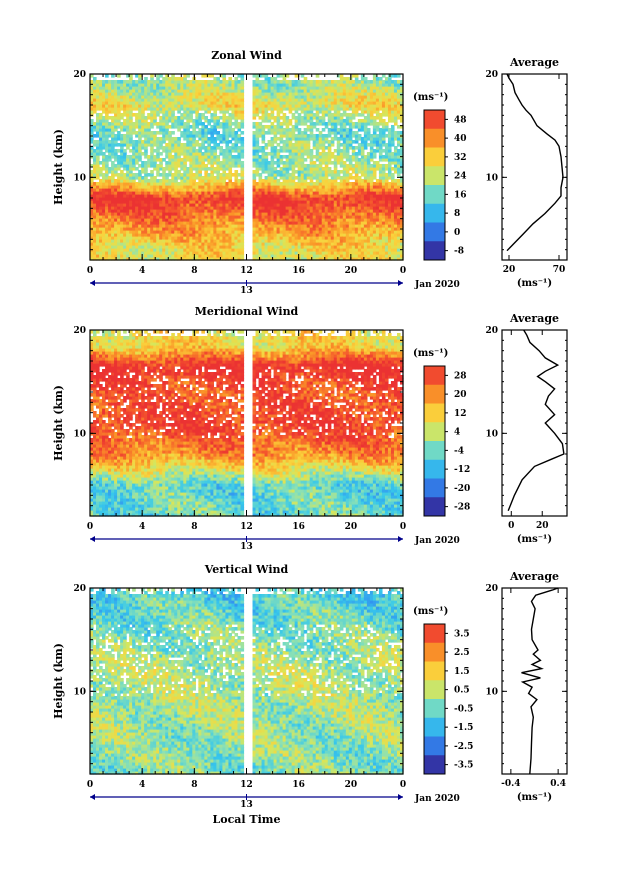 Image resolution: width=621 pixels, height=873 pixels. Describe the element at coordinates (534, 283) in the screenshot. I see `average-unit: (ms⁻¹)` at that location.